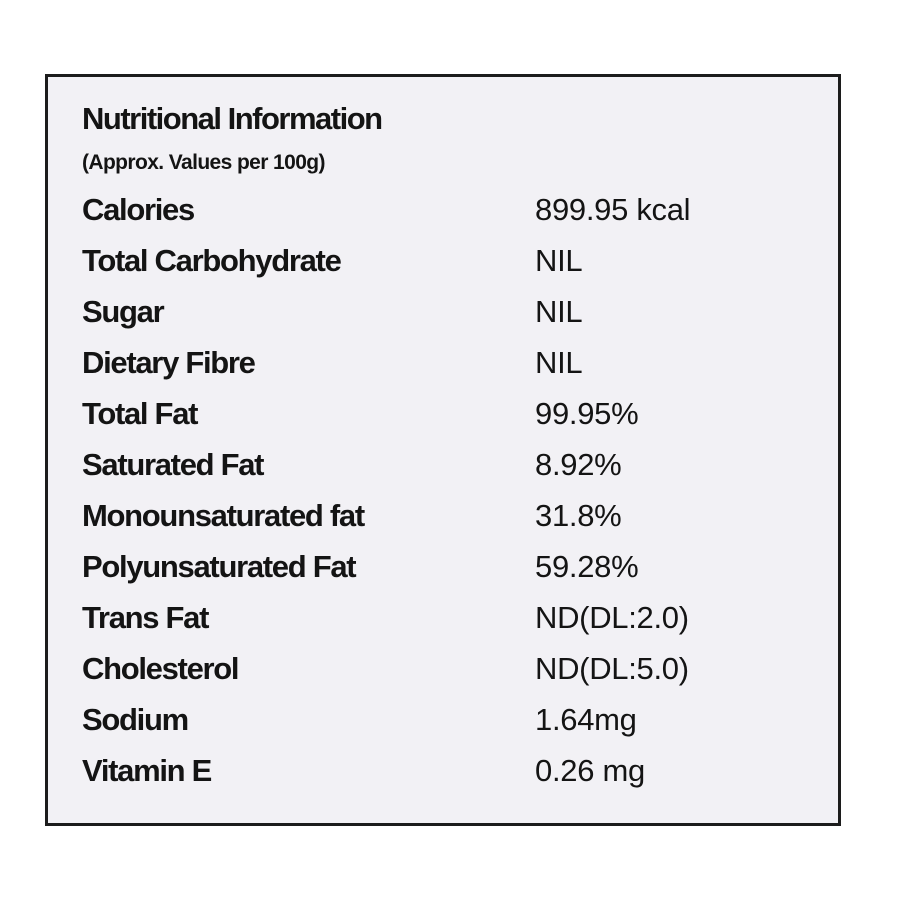 The width and height of the screenshot is (900, 900). Describe the element at coordinates (138, 209) in the screenshot. I see `nutrient-name: Calories` at that location.